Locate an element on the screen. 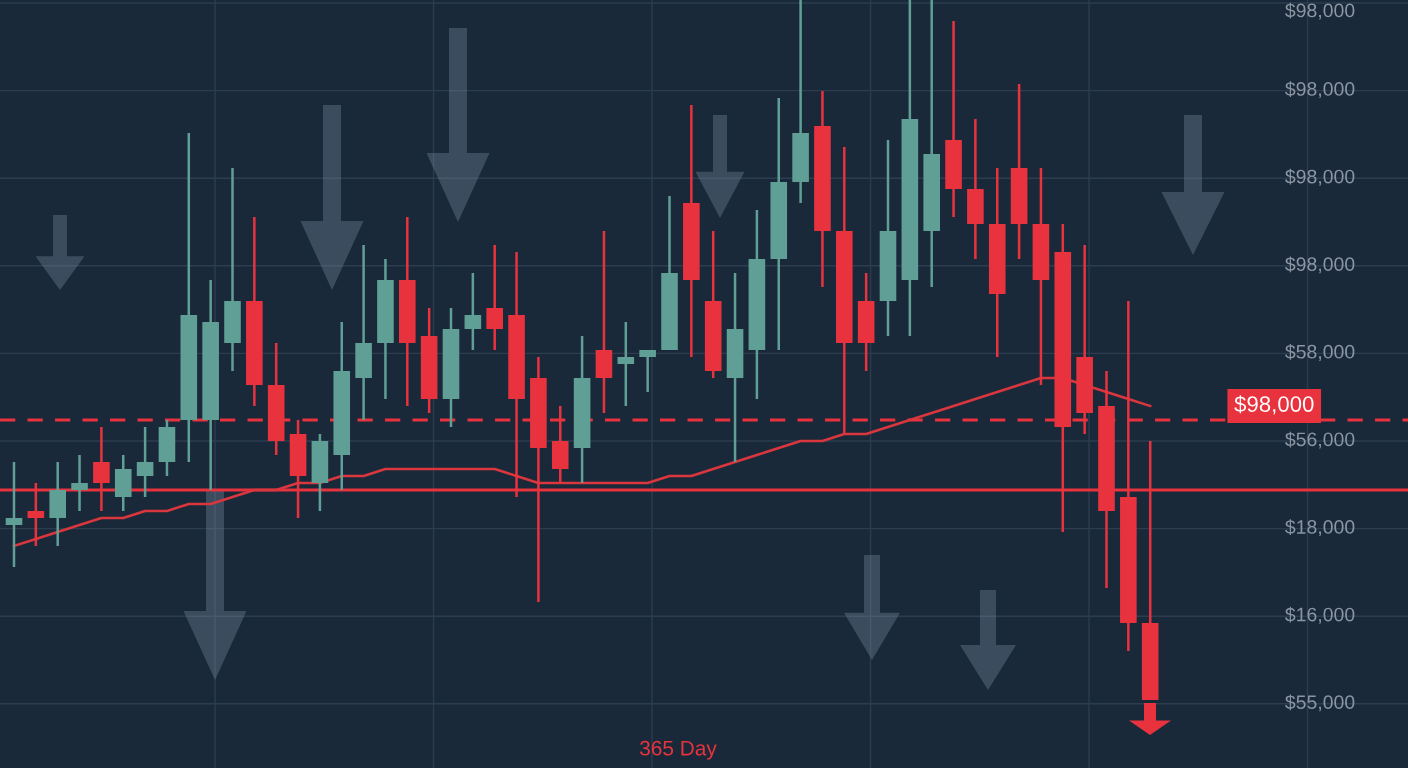 The image size is (1408, 768). text: $18,000 is located at coordinates (1320, 528).